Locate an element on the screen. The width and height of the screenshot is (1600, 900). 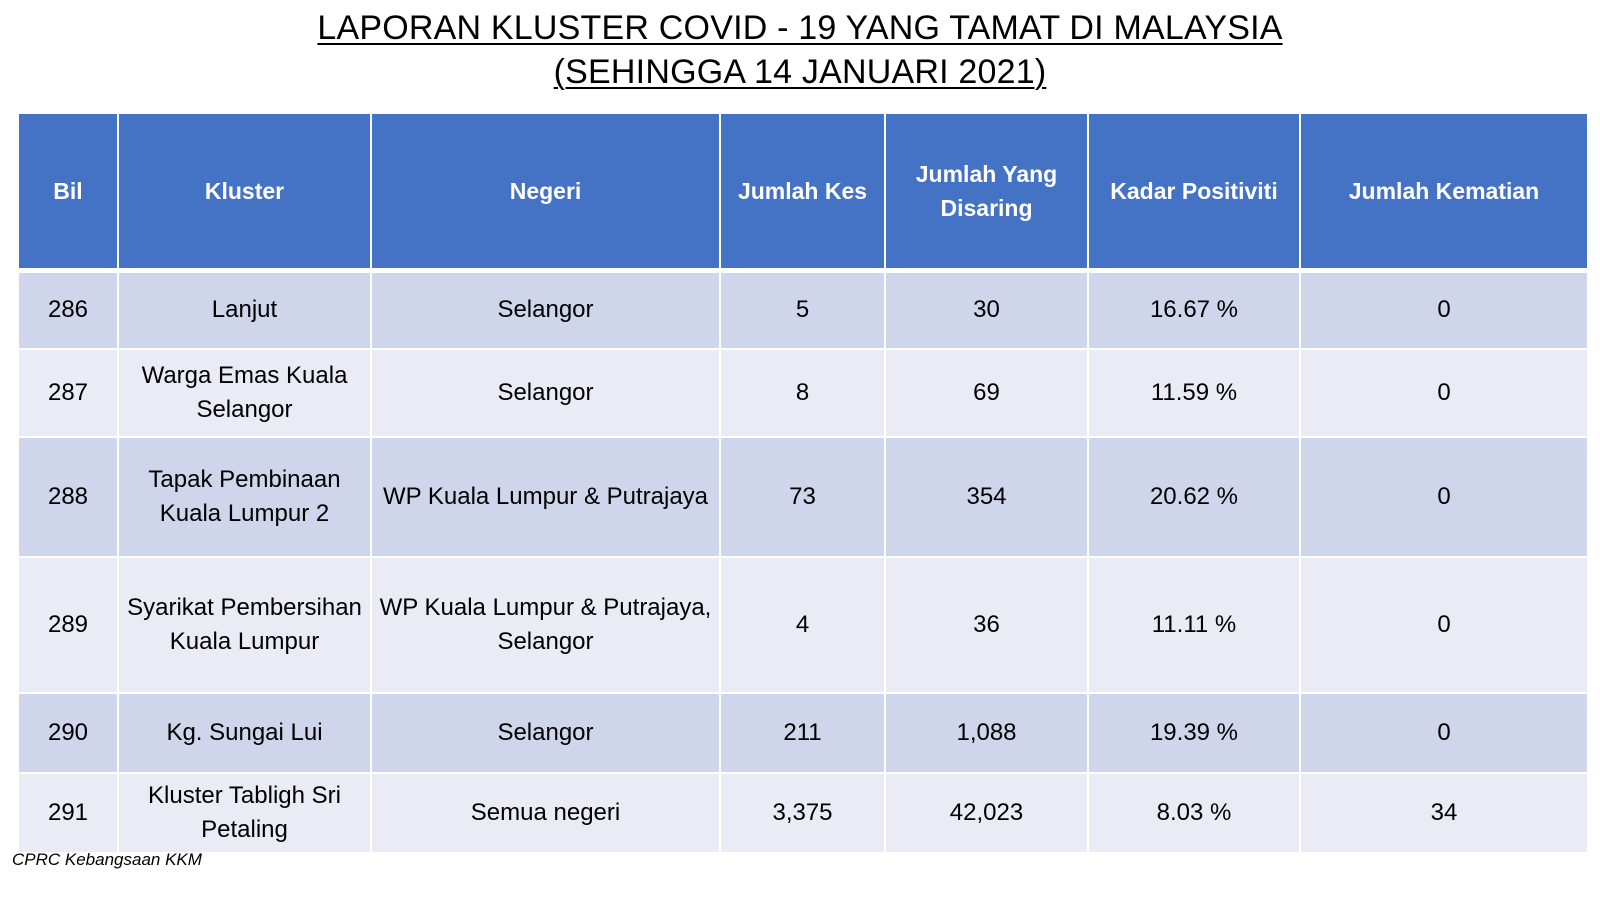
cell-bil: 286 is located at coordinates (68, 309).